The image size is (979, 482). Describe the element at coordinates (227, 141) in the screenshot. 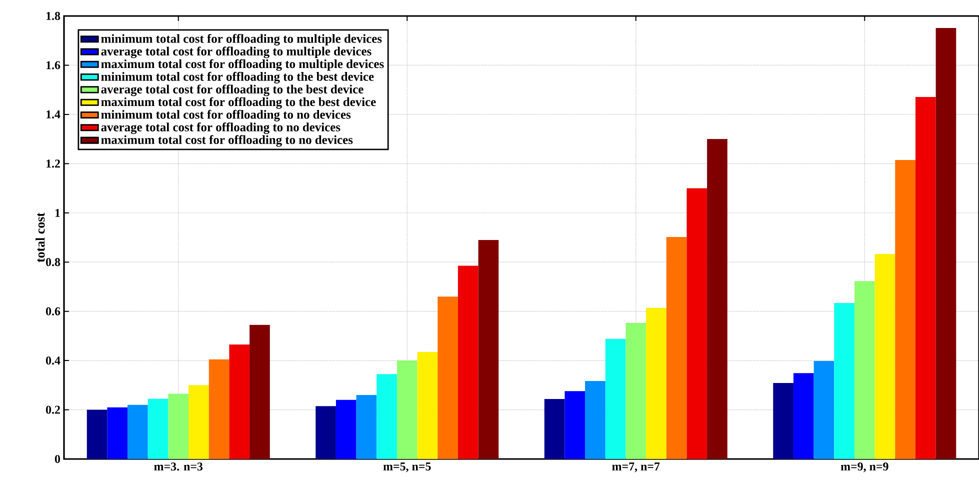

I see `legend-label: maximum total cost for offloading to no devices` at that location.